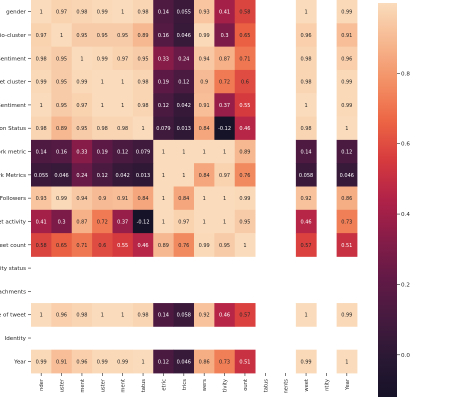 Image resolution: width=474 pixels, height=415 pixels. Describe the element at coordinates (224, 83) in the screenshot. I see `cell-value-label: 0.72` at that location.